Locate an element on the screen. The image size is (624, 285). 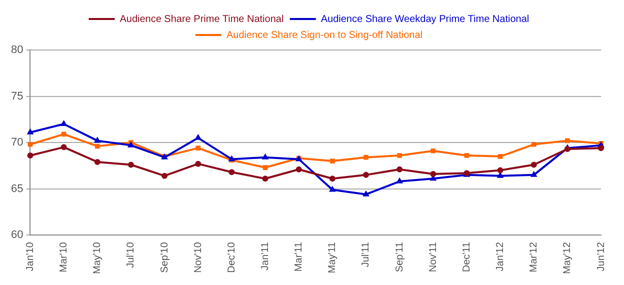
x-tick-label: Jan'12 is located at coordinates (500, 257).